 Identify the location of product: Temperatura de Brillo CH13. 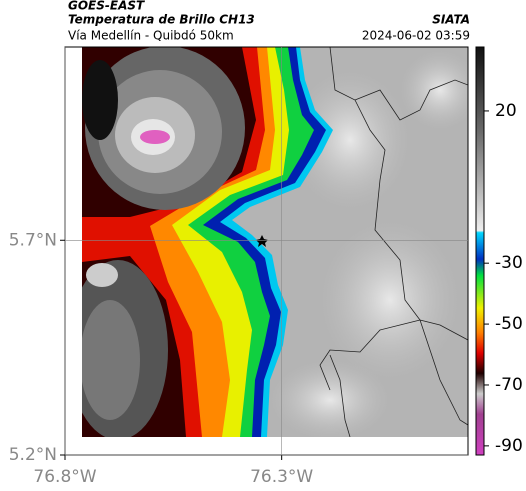
(161, 20).